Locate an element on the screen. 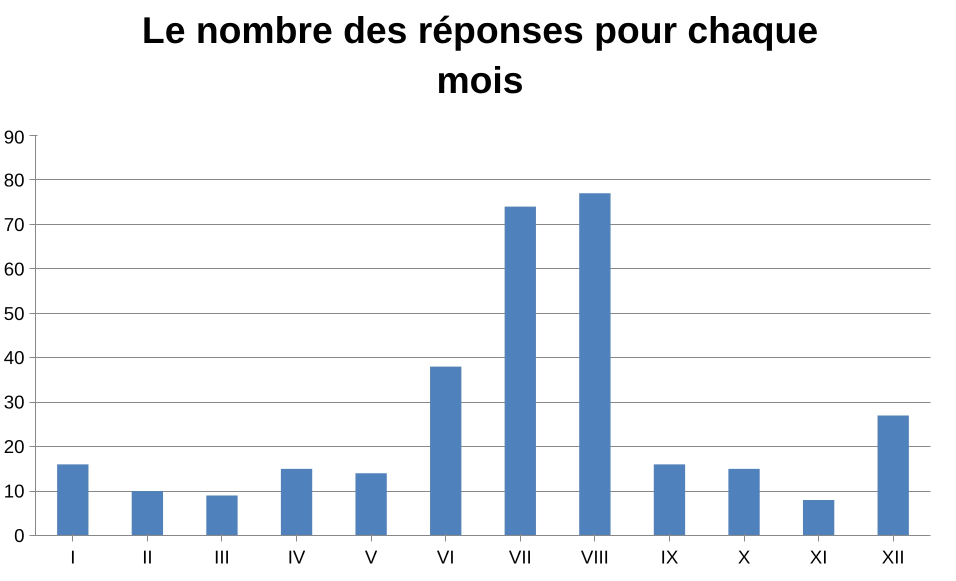 This screenshot has width=956, height=581. y-tick-label: 50 is located at coordinates (14, 313).